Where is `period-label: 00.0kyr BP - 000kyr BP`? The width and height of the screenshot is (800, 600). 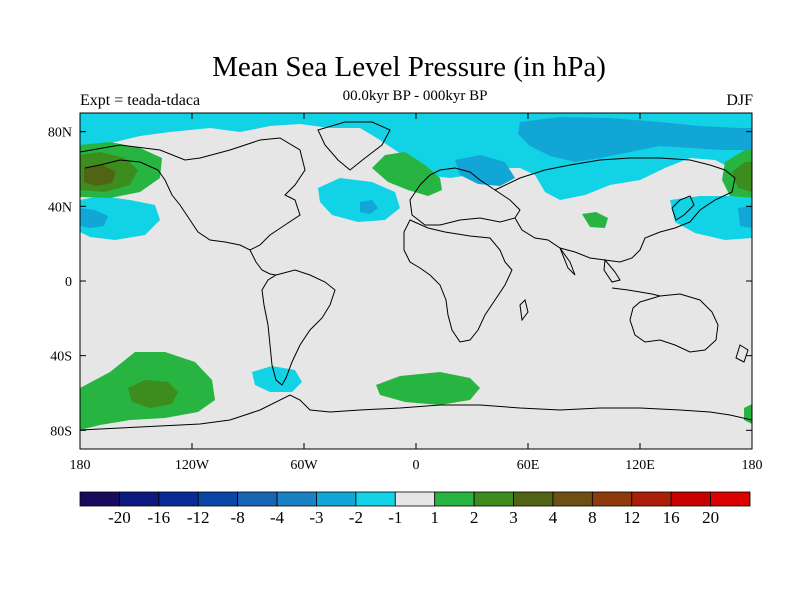
period-label: 00.0kyr BP - 000kyr BP is located at coordinates (415, 96).